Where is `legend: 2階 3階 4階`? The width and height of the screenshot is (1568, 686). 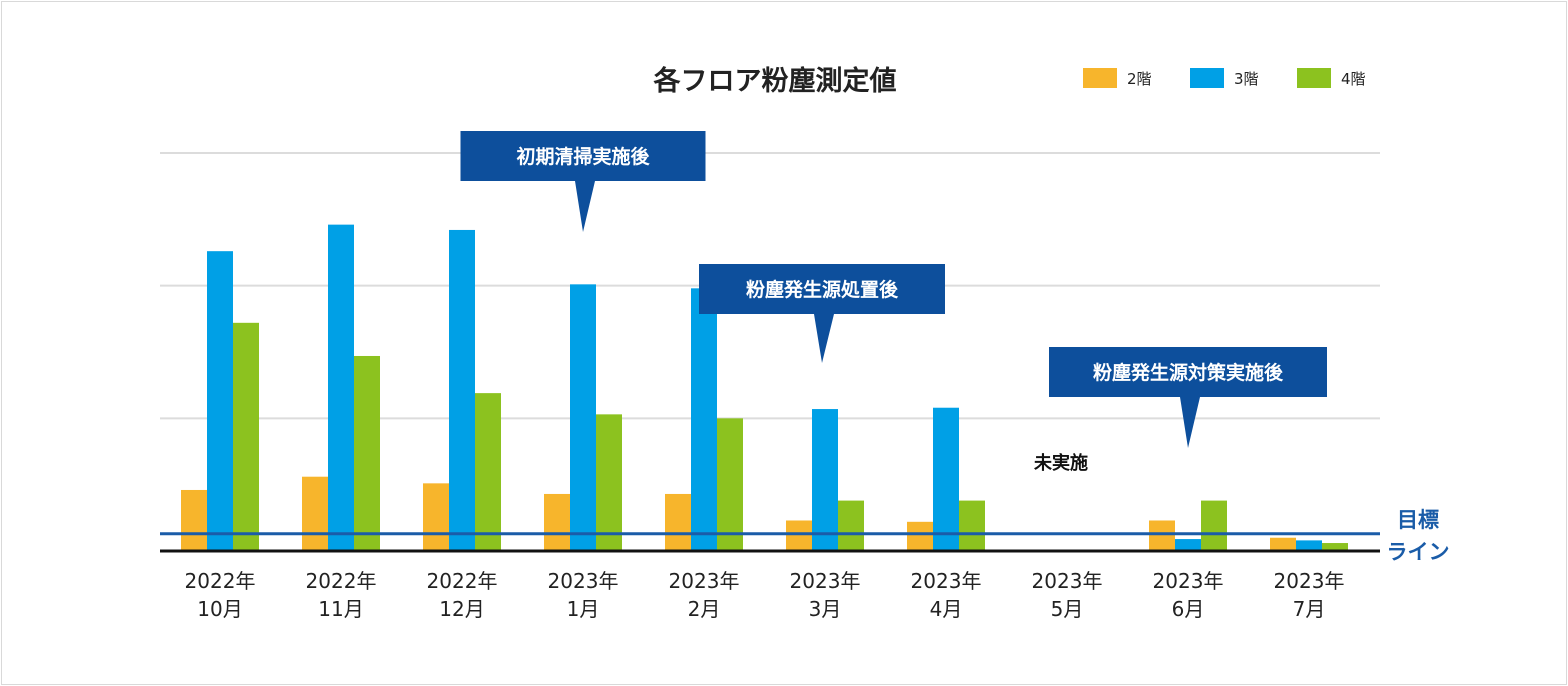
legend: 2階 3階 4階 is located at coordinates (1224, 78).